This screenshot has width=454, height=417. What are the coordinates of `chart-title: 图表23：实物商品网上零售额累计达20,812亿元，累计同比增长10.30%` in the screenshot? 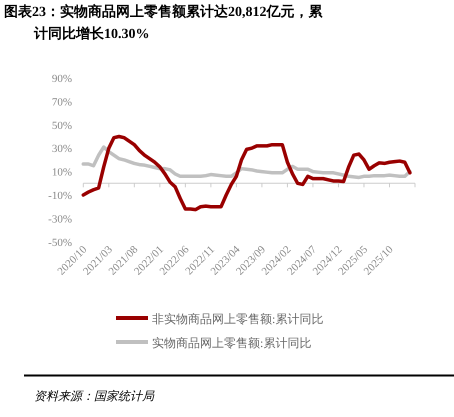 It's located at (164, 22).